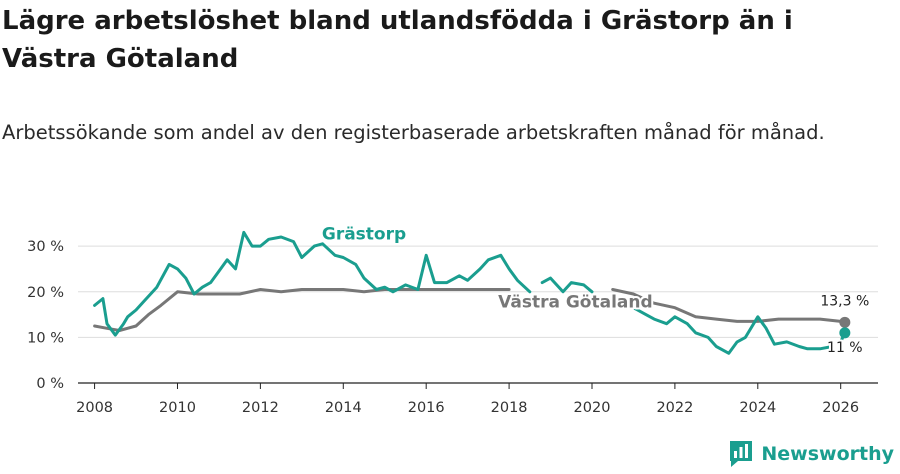  Describe the element at coordinates (845, 348) in the screenshot. I see `end-value-label-grastorp: 11 %` at that location.